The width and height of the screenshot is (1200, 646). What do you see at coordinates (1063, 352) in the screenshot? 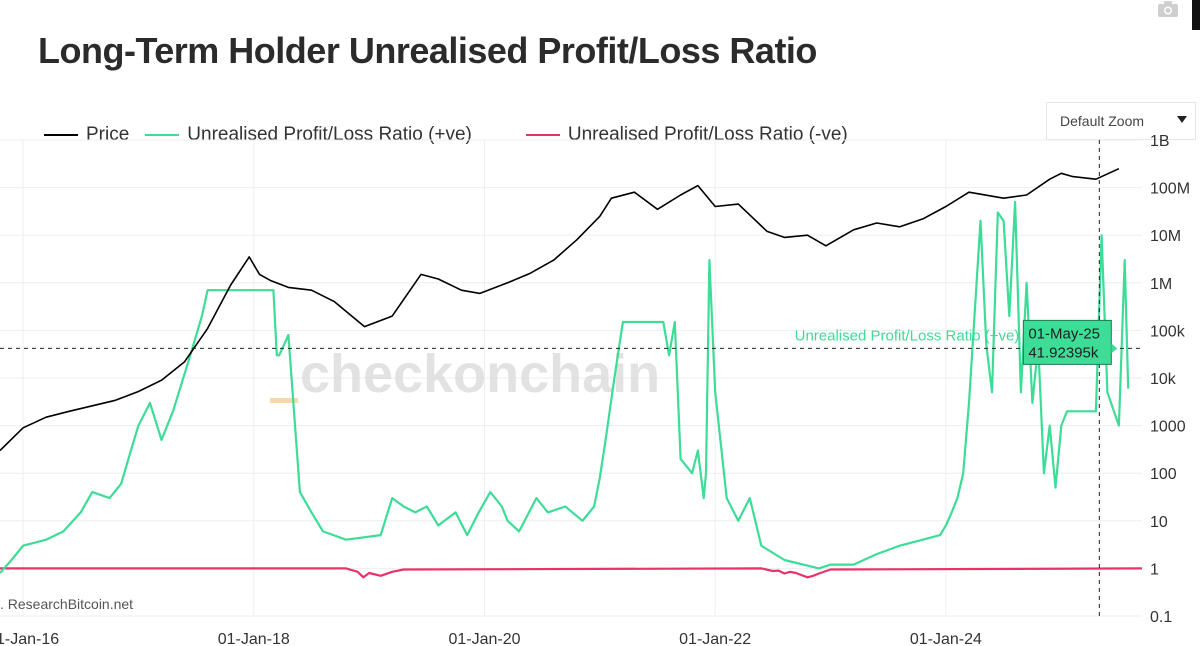
I see `crosshair-value: 41.92395k` at bounding box center [1063, 352].